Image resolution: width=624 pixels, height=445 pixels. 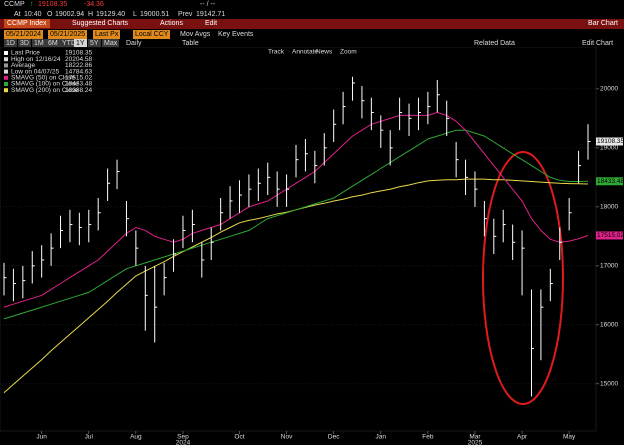 What do you see at coordinates (475, 437) in the screenshot?
I see `x-tick-label: Mar` at bounding box center [475, 437].